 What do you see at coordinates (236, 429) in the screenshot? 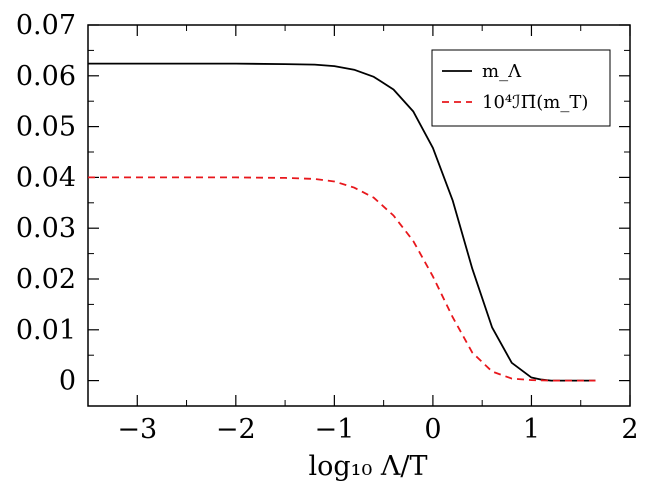
I see `x-tick-label: −2` at bounding box center [236, 429].